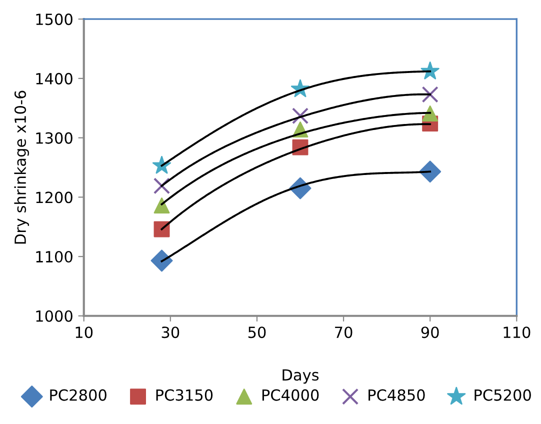 This screenshot has height=424, width=541. What do you see at coordinates (257, 332) in the screenshot?
I see `x-tick-label: 50` at bounding box center [257, 332].